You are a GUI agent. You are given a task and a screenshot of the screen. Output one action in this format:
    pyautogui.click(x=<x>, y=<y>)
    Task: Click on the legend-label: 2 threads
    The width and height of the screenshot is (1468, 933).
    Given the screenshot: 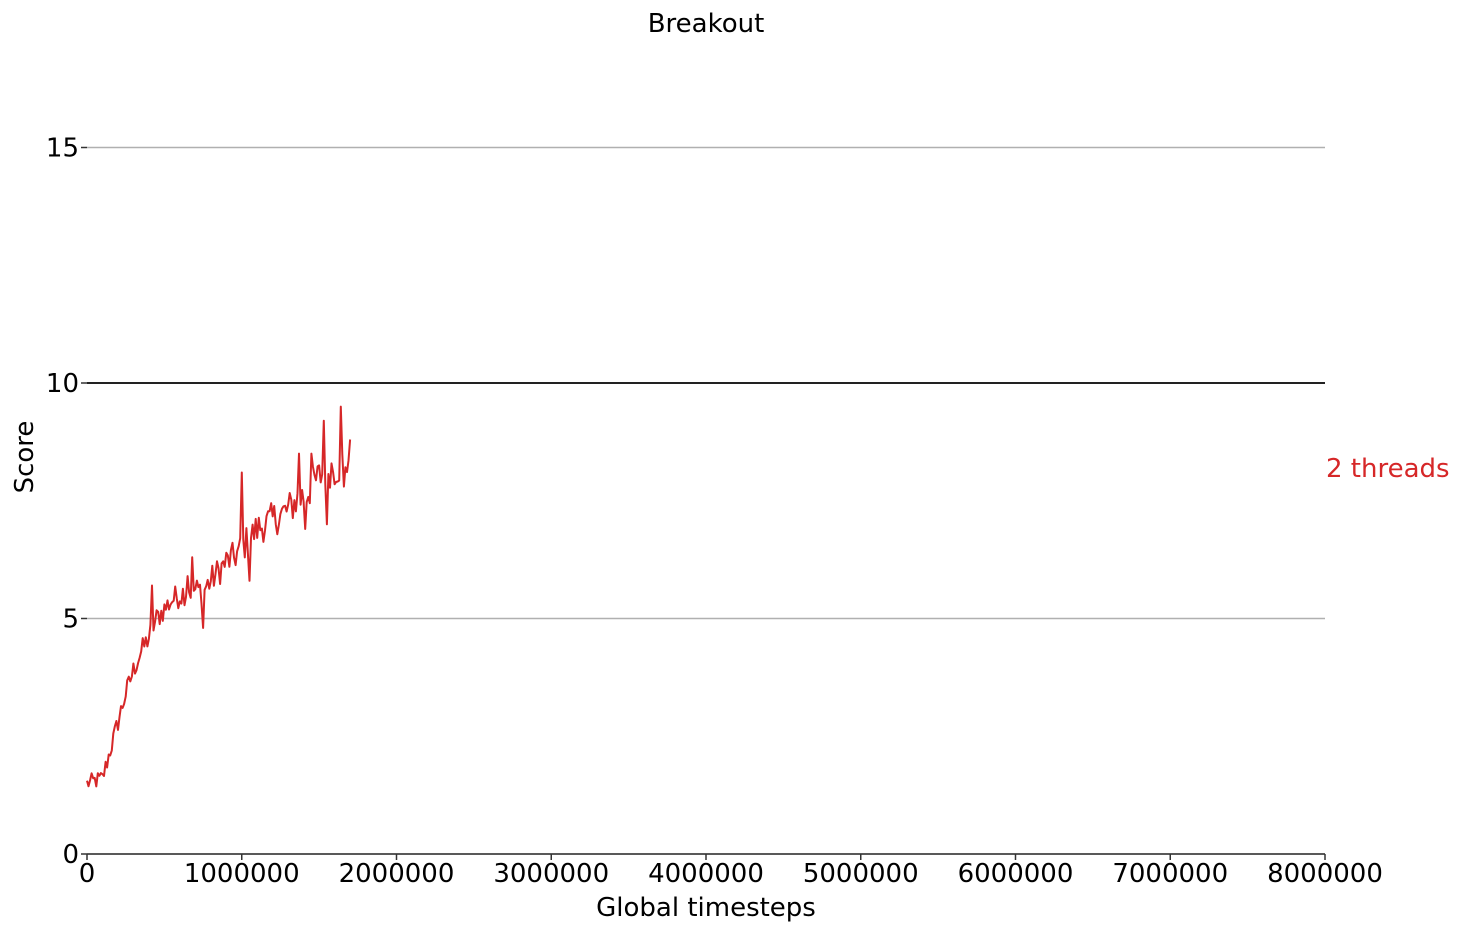 What is the action you would take?
    pyautogui.click(x=1388, y=469)
    